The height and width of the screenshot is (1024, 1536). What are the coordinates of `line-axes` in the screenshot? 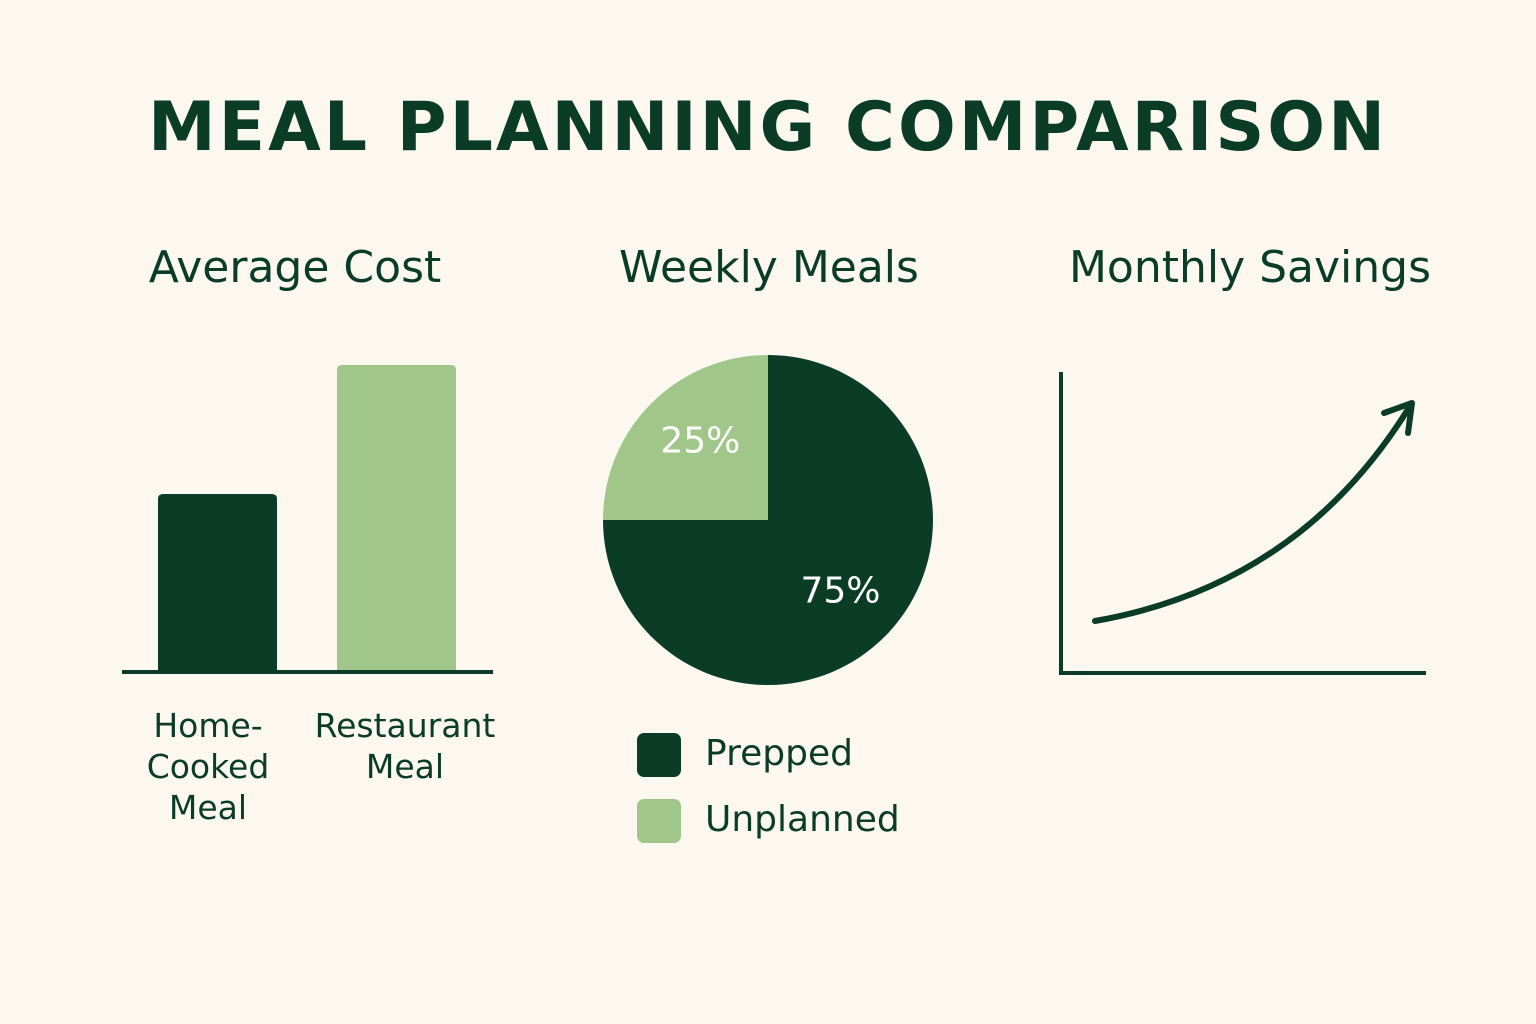 It's located at (1242, 523).